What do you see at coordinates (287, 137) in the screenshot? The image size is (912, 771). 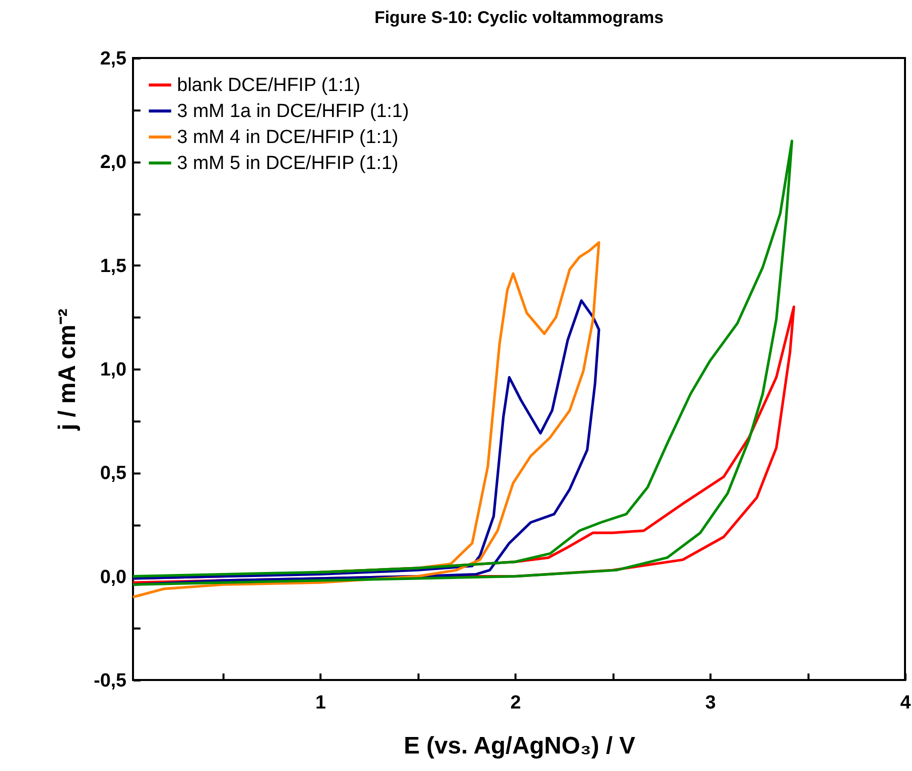 I see `legend-label: 3 mM 4 in DCE/HFIP (1:1)` at bounding box center [287, 137].